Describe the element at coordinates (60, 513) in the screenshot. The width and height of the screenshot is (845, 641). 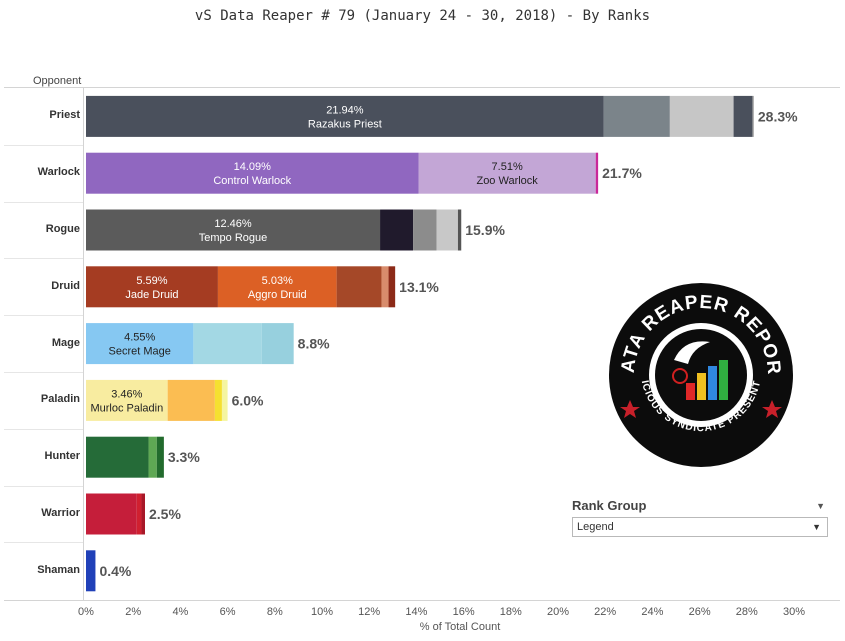
I see `category-label: Warrior` at that location.